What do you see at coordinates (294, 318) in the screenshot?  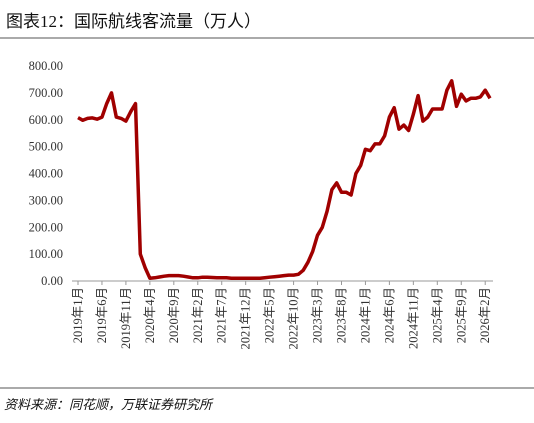 I see `x-tick-label: 2022年10月` at bounding box center [294, 318].